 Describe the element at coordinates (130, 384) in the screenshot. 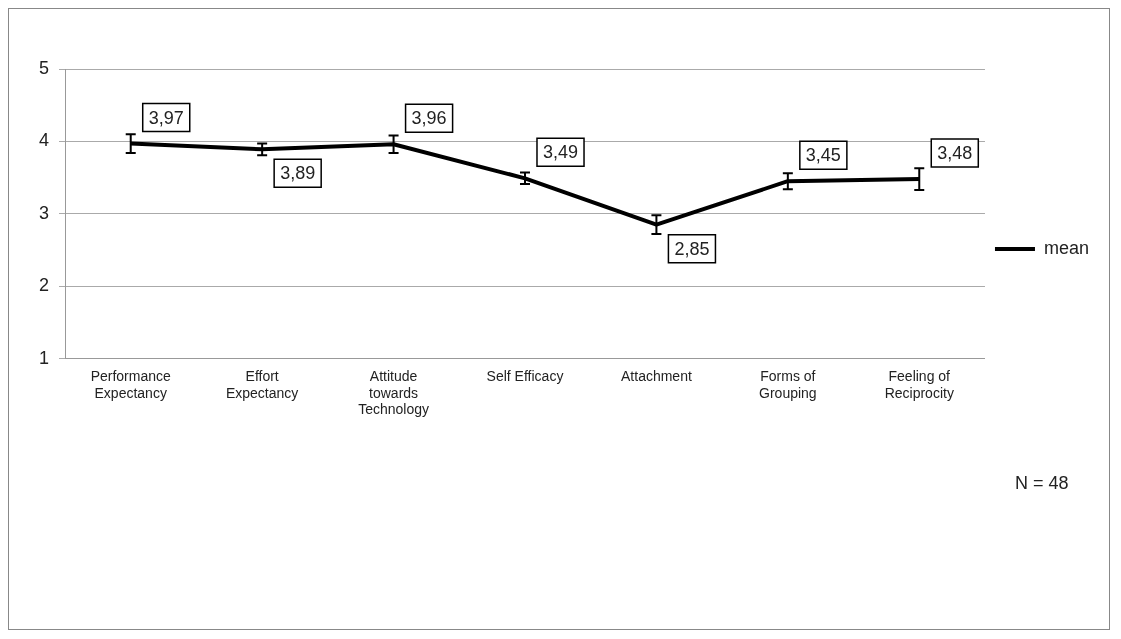

I see `x-tick-label: Performance Expectancy` at that location.